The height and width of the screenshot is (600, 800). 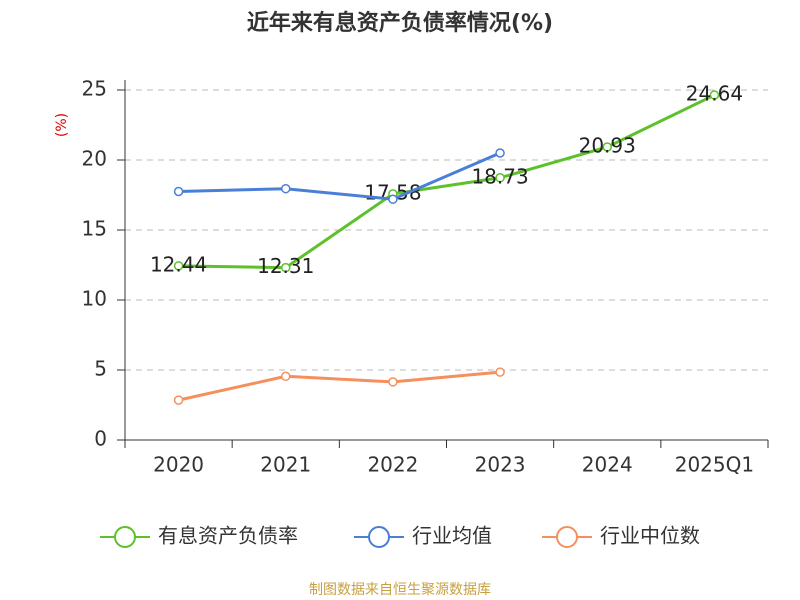 I want to click on data-label: 20.93, so click(x=607, y=145).